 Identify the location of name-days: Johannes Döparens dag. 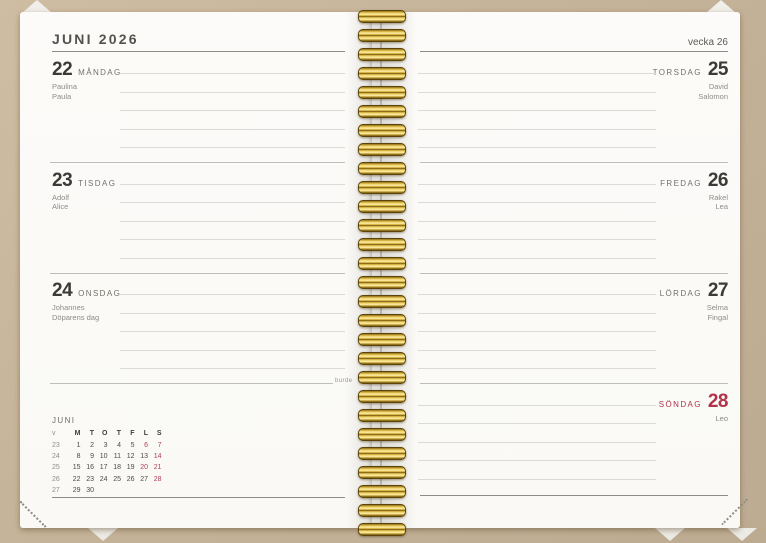
(196, 312).